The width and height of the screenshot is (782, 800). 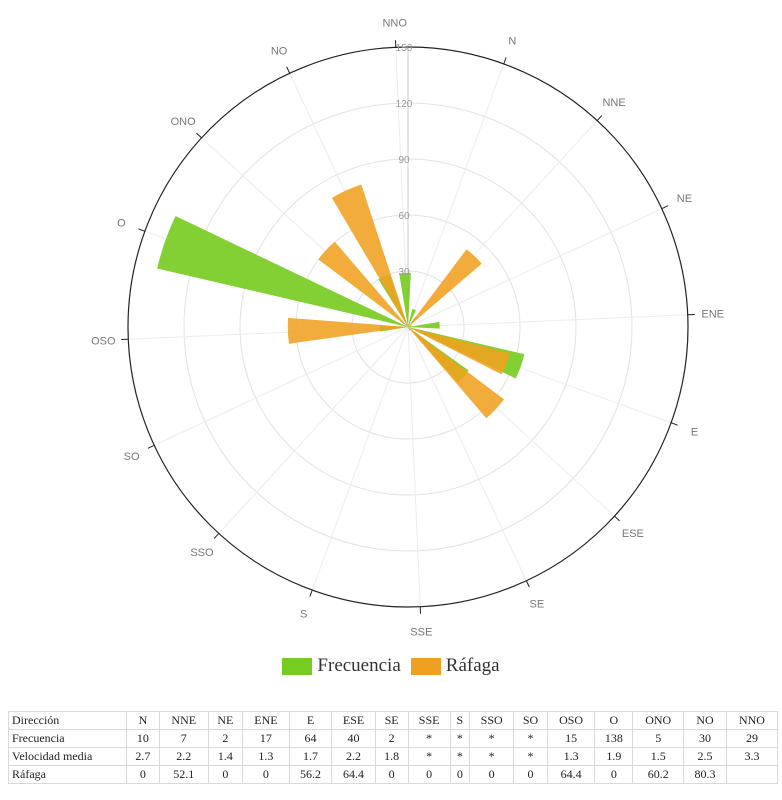 What do you see at coordinates (404, 160) in the screenshot?
I see `radial-tick-label-90: 90` at bounding box center [404, 160].